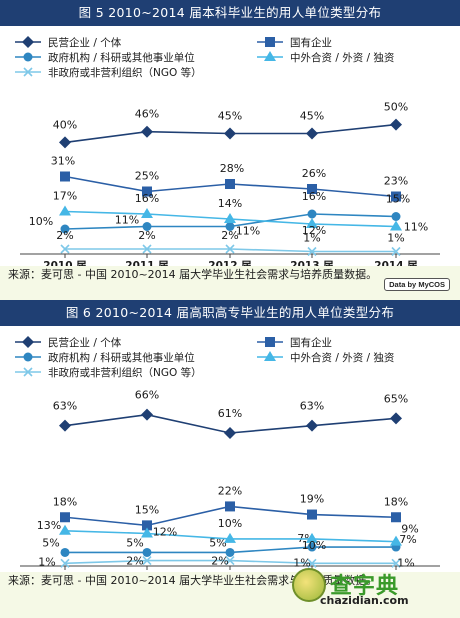 The image size is (460, 618). Describe the element at coordinates (165, 532) in the screenshot. I see `data-label: 12%` at that location.